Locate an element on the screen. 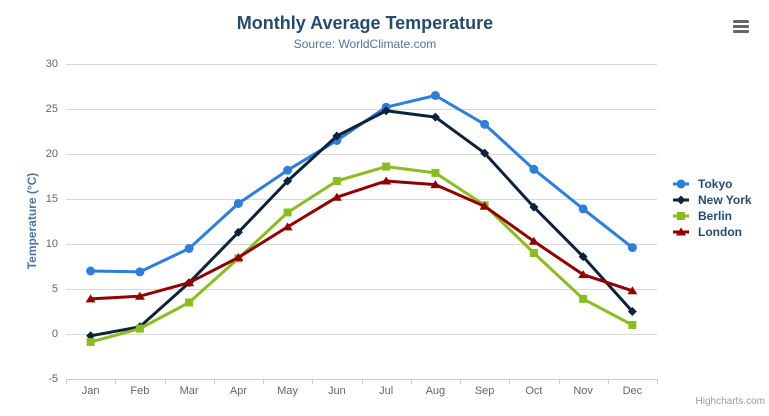  legend-item-tokyo: Tokyo is located at coordinates (712, 184).